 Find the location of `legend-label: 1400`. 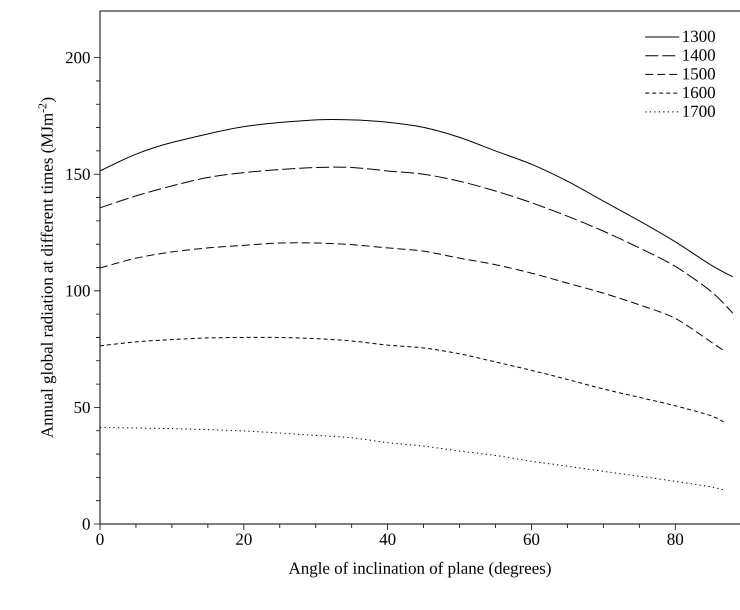

legend-label: 1400 is located at coordinates (699, 55).